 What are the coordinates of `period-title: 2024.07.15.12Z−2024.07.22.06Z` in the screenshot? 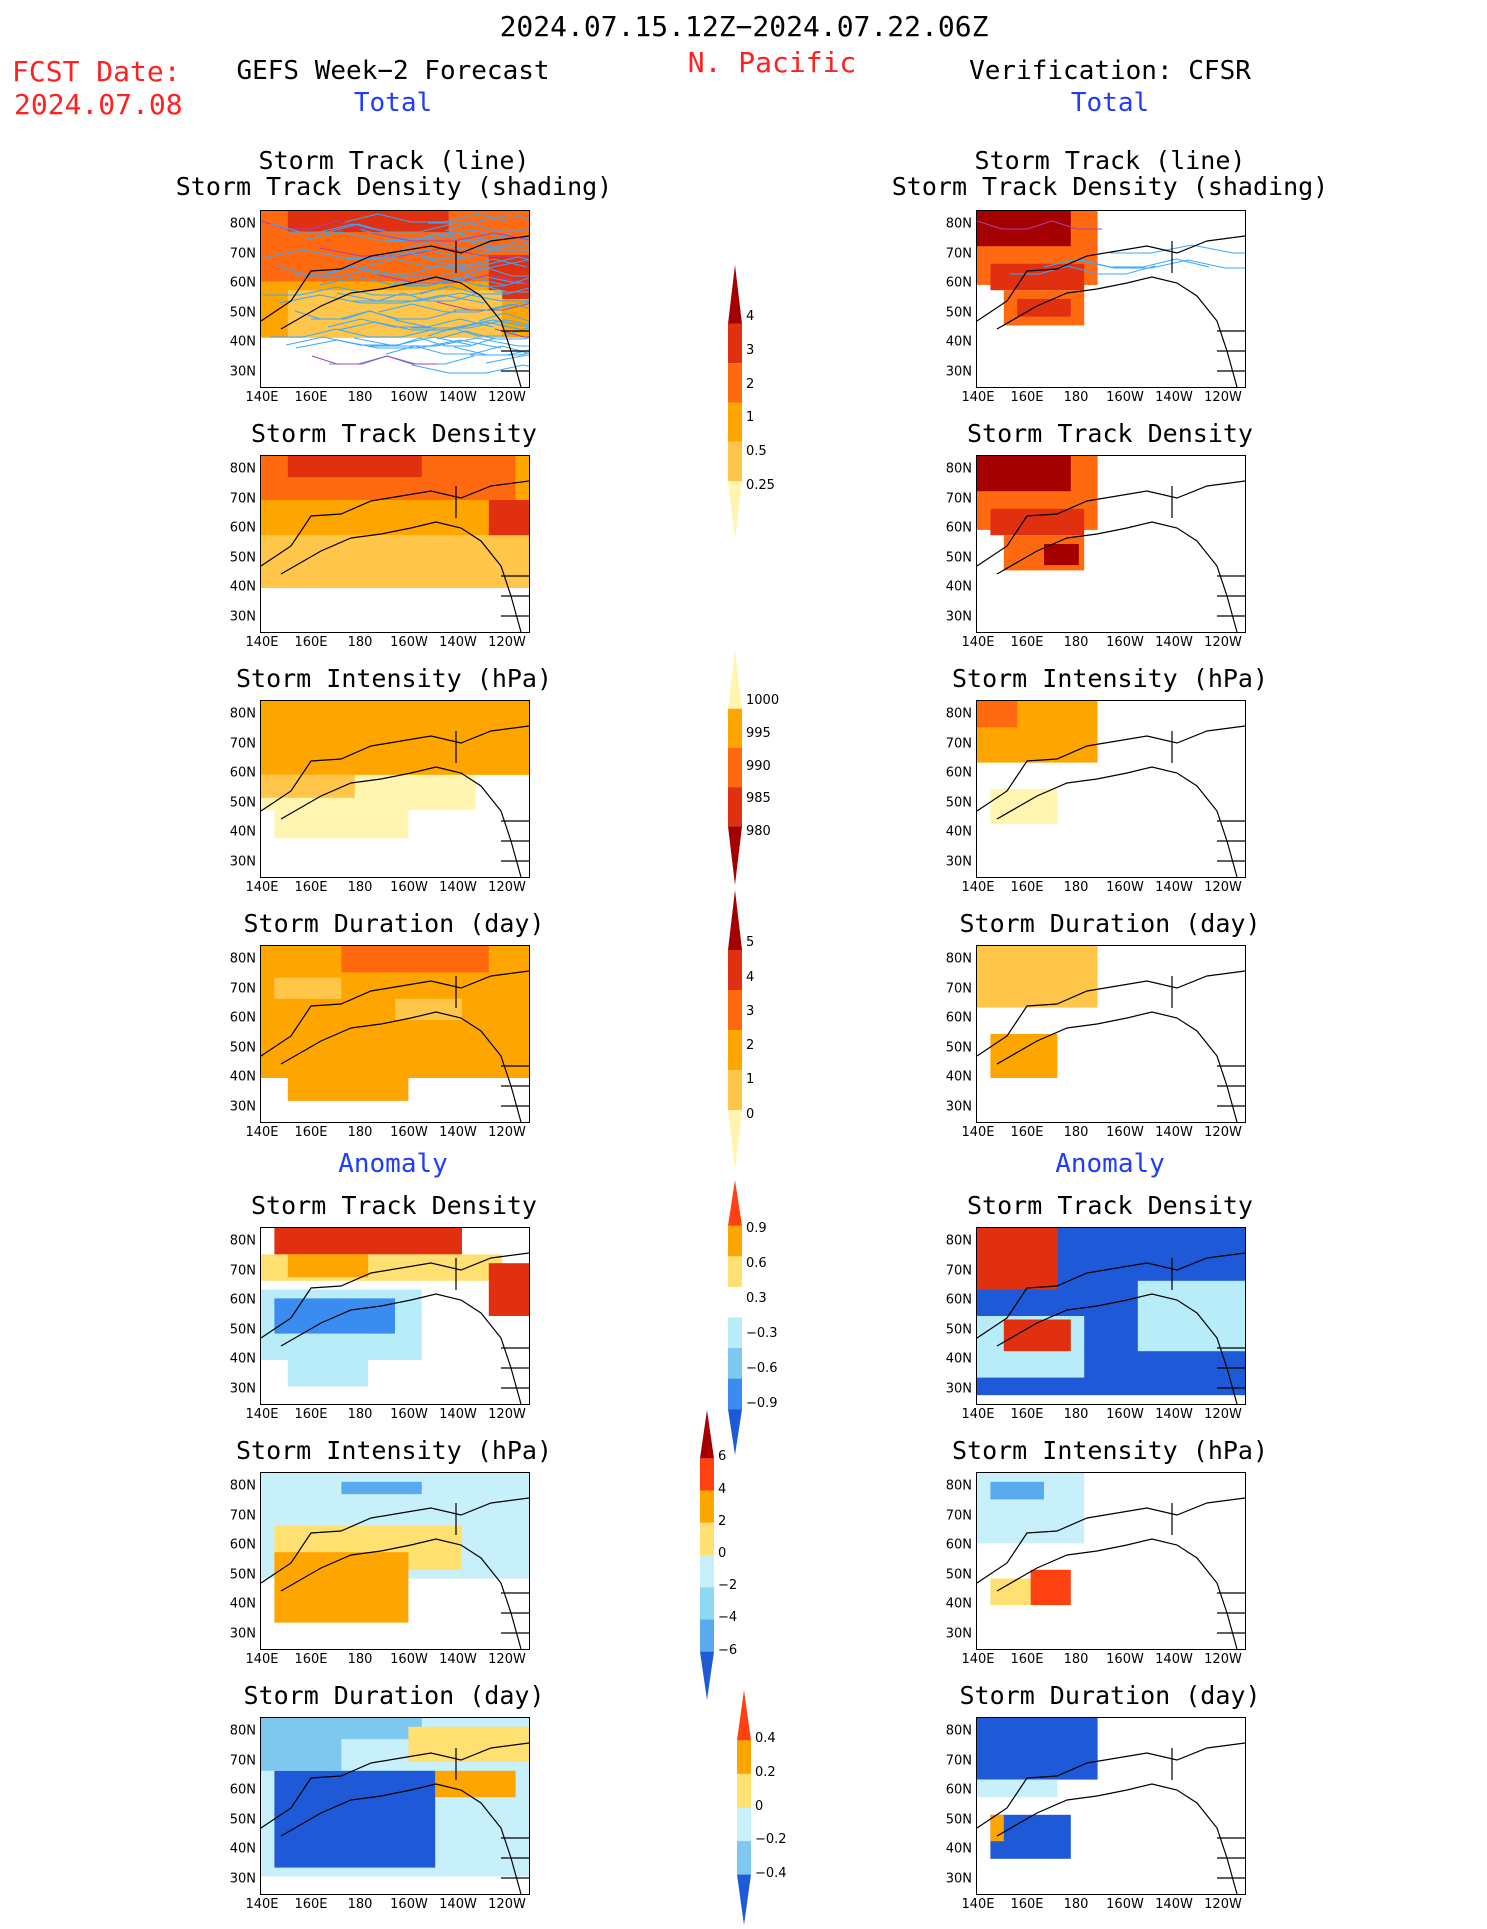 It's located at (744, 26).